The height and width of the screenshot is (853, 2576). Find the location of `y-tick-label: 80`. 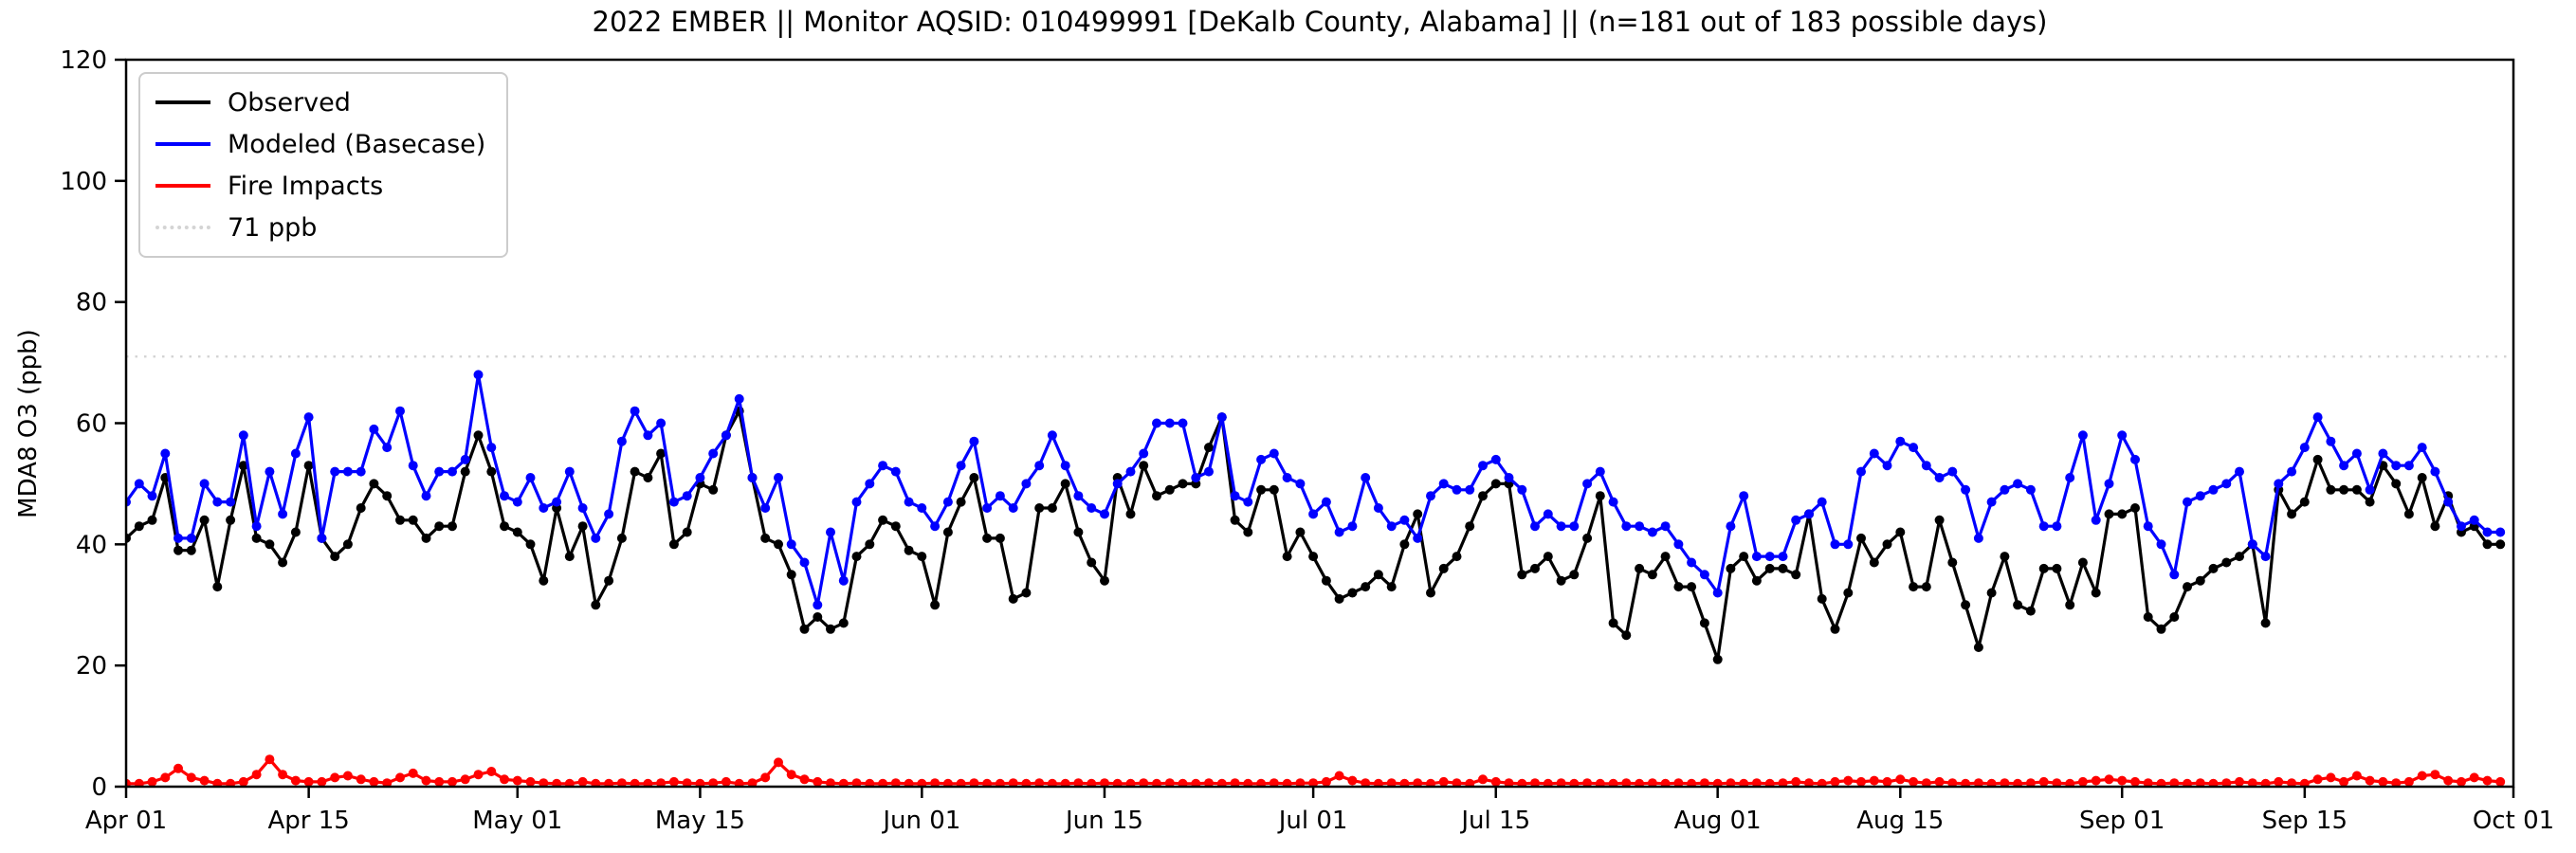

y-tick-label: 80 is located at coordinates (91, 303).